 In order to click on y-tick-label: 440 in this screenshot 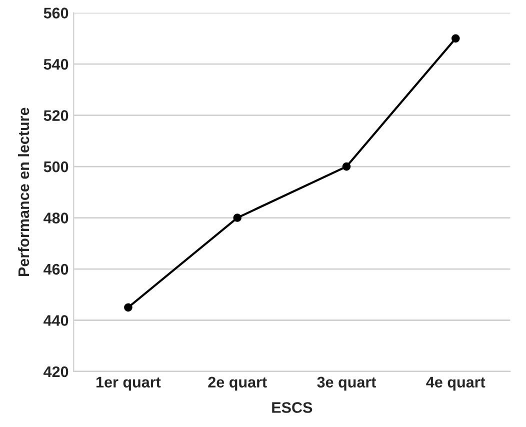, I will do `click(56, 320)`.